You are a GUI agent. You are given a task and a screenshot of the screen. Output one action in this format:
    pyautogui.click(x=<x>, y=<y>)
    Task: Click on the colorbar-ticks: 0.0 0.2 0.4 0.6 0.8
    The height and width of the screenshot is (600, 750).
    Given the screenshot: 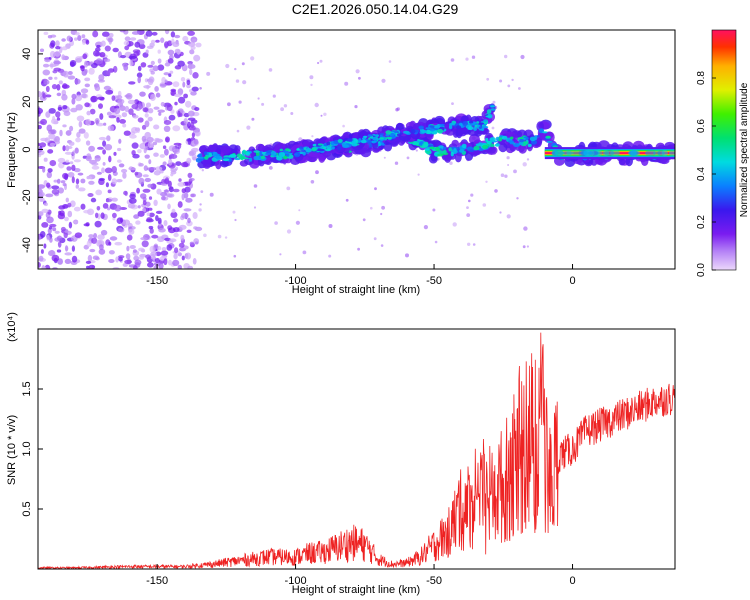 What is the action you would take?
    pyautogui.click(x=706, y=174)
    